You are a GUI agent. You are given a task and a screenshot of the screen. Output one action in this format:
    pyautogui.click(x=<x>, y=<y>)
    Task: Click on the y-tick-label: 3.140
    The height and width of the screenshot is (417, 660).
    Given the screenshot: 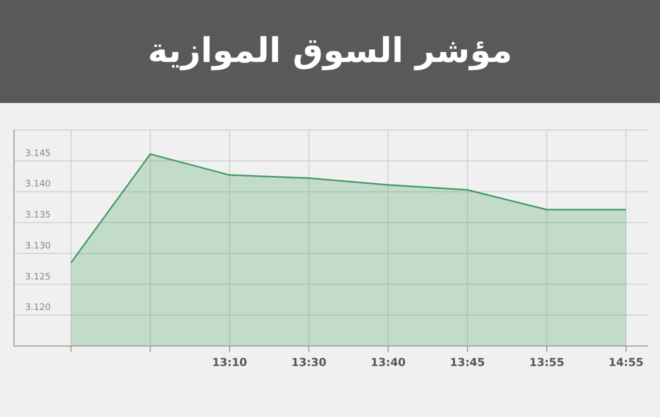 What is the action you would take?
    pyautogui.click(x=38, y=185)
    